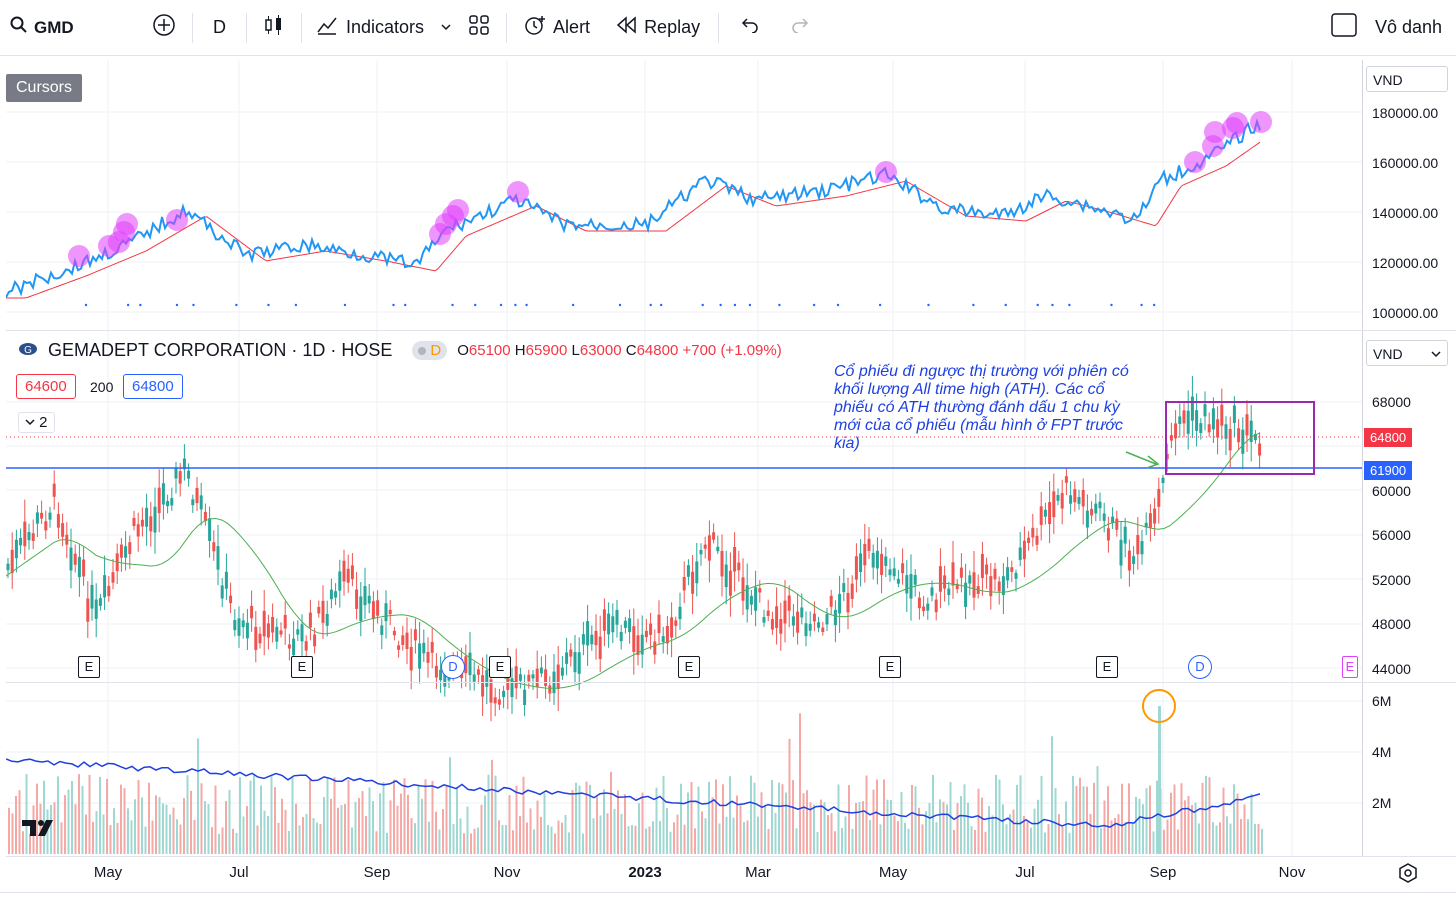 Image resolution: width=1456 pixels, height=913 pixels. Describe the element at coordinates (1405, 163) in the screenshot. I see `price-tick: 160000.00` at that location.